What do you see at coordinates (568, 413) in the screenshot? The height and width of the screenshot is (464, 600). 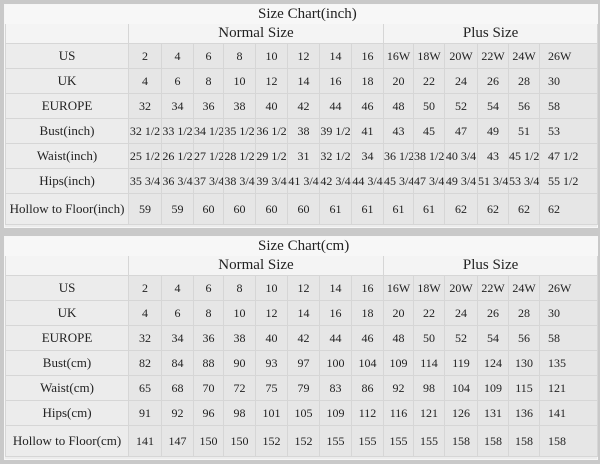 I see `plus-size-cell: 141` at bounding box center [568, 413].